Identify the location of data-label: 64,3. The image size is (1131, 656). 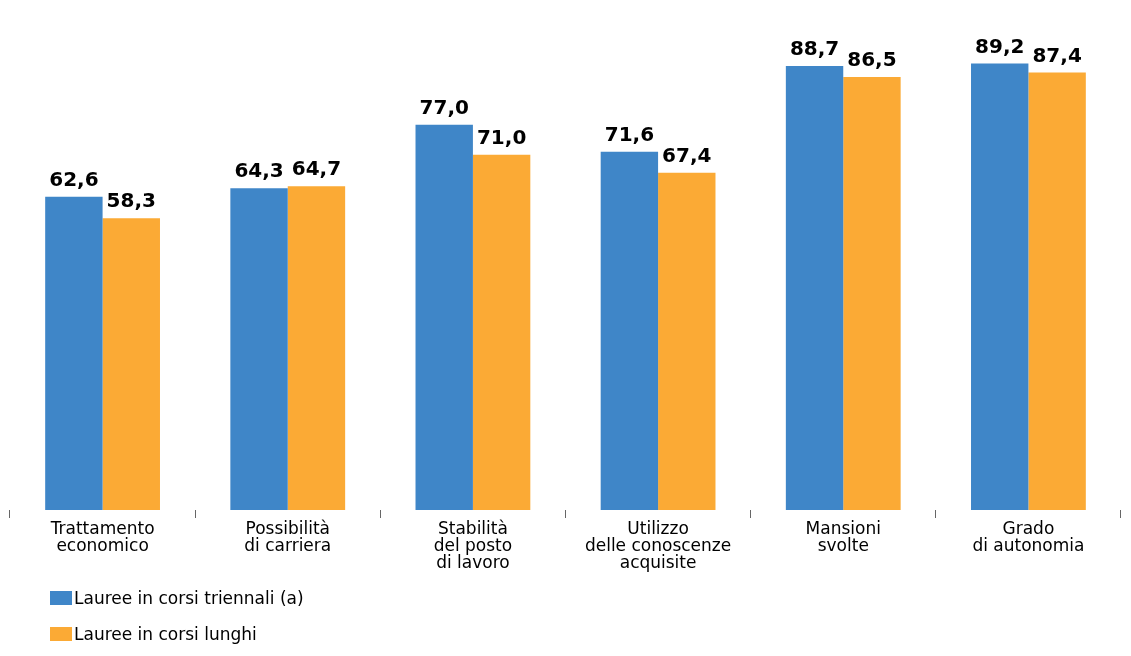
(259, 170).